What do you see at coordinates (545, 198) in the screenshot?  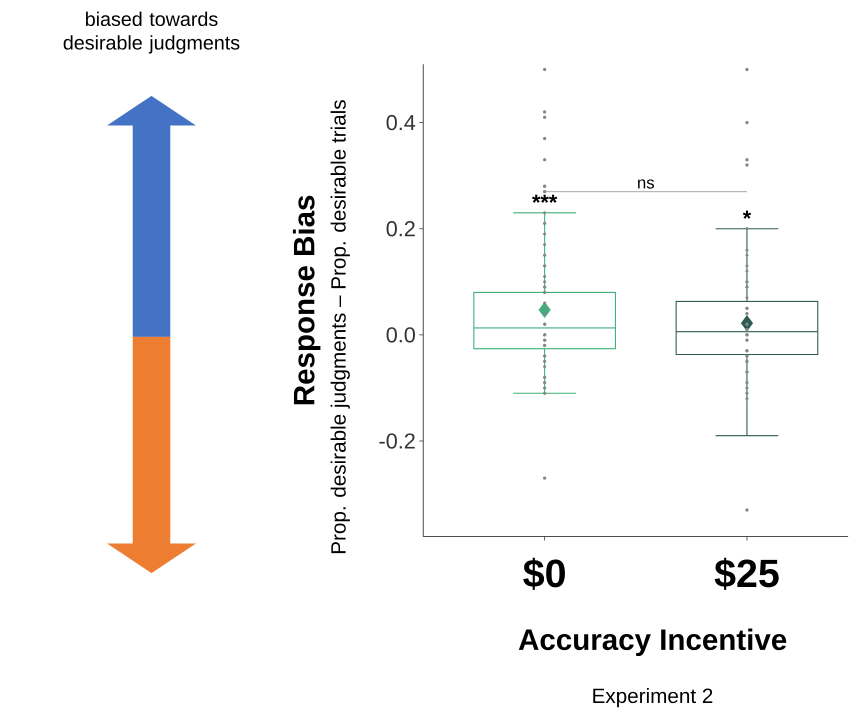 I see `annotation: ***` at bounding box center [545, 198].